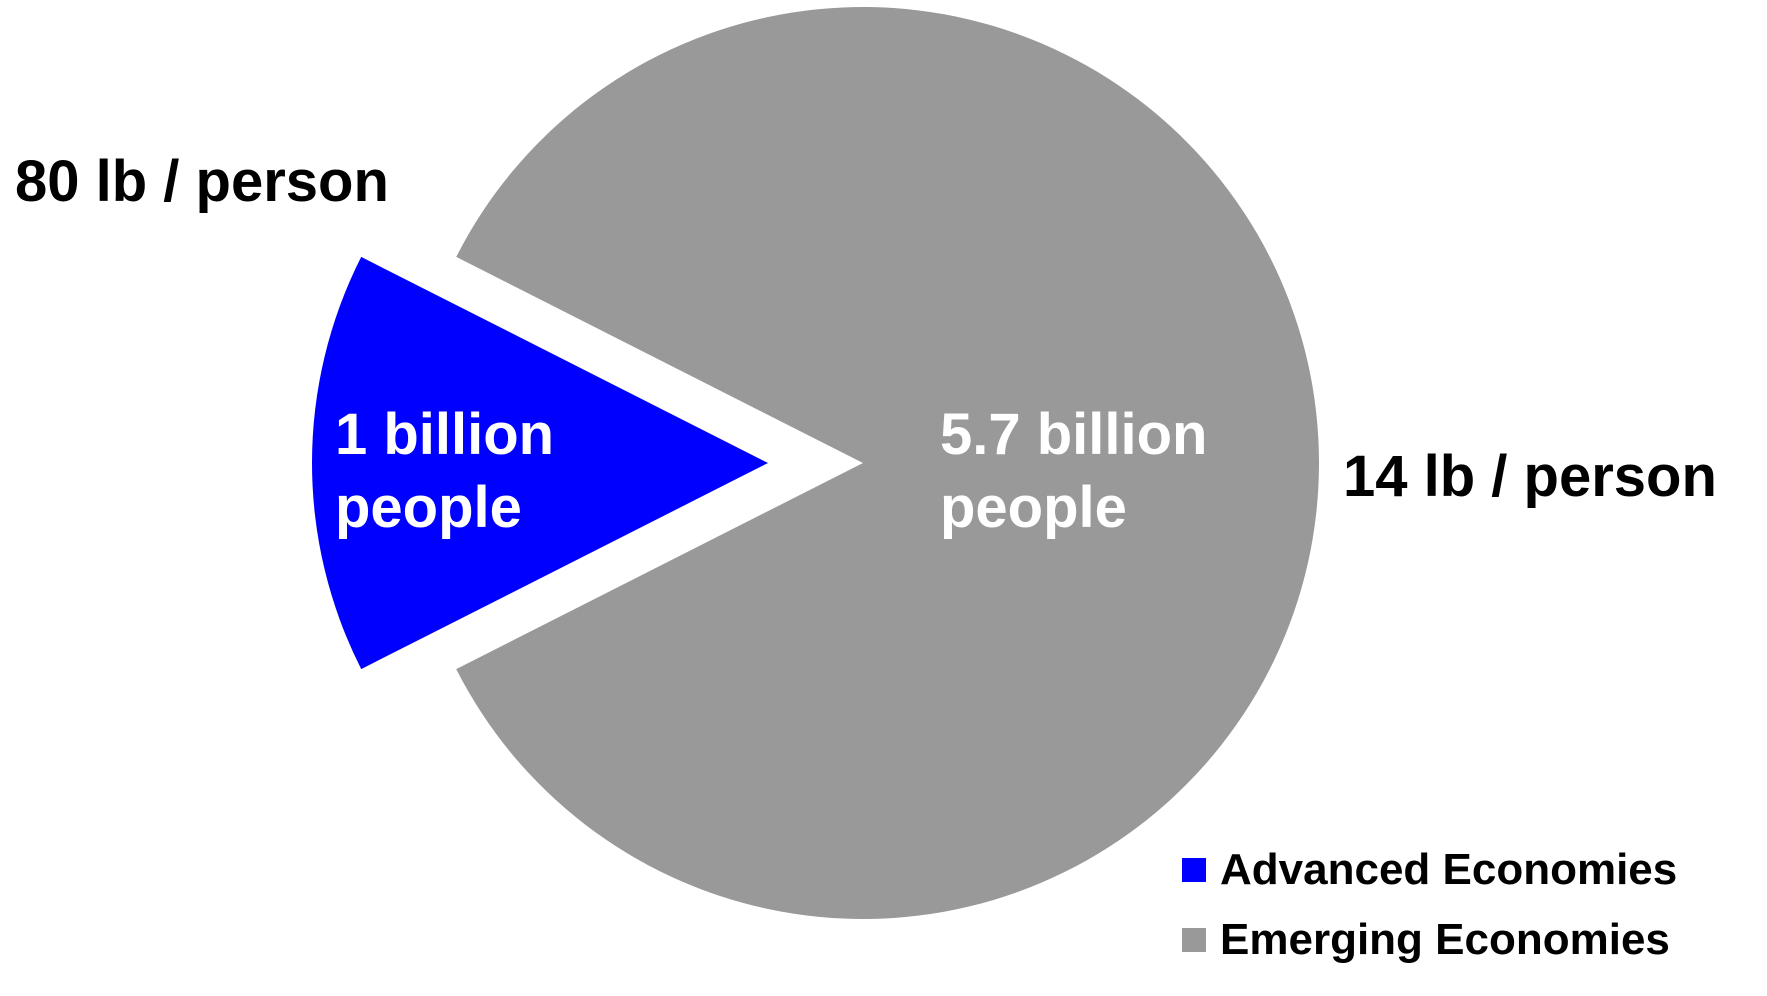  I want to click on slice-outer-label: 80 lb / person, so click(202, 181).